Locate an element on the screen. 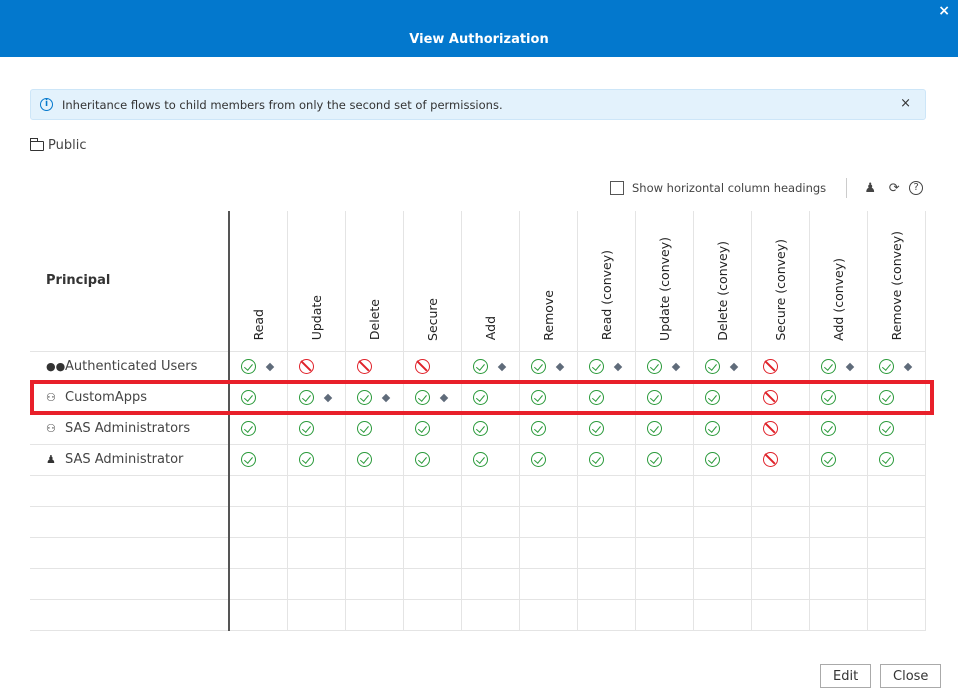  close-button: Close is located at coordinates (911, 676).